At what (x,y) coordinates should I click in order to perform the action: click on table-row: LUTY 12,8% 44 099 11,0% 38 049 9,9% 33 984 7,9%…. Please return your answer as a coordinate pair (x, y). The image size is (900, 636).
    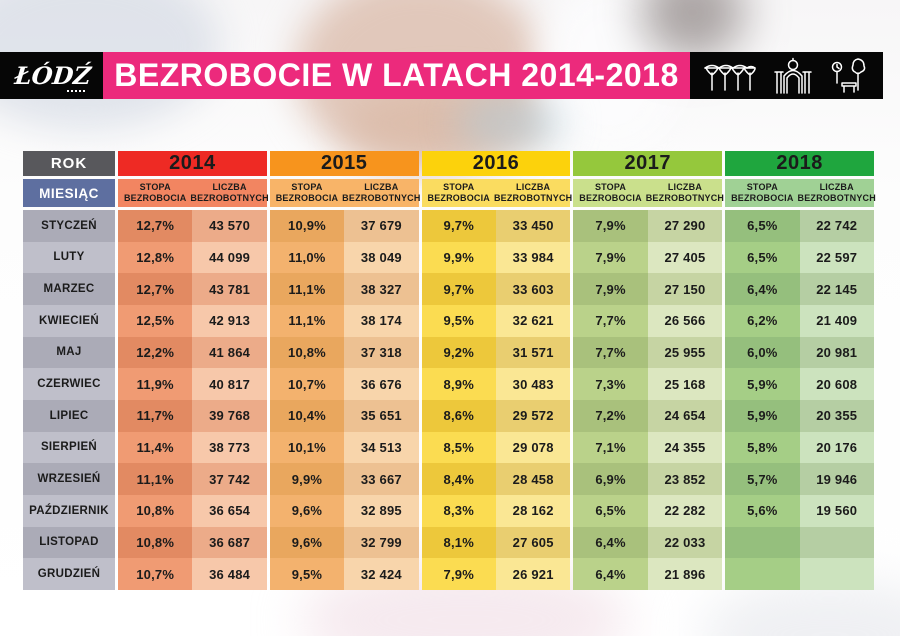
    Looking at the image, I should click on (450, 257).